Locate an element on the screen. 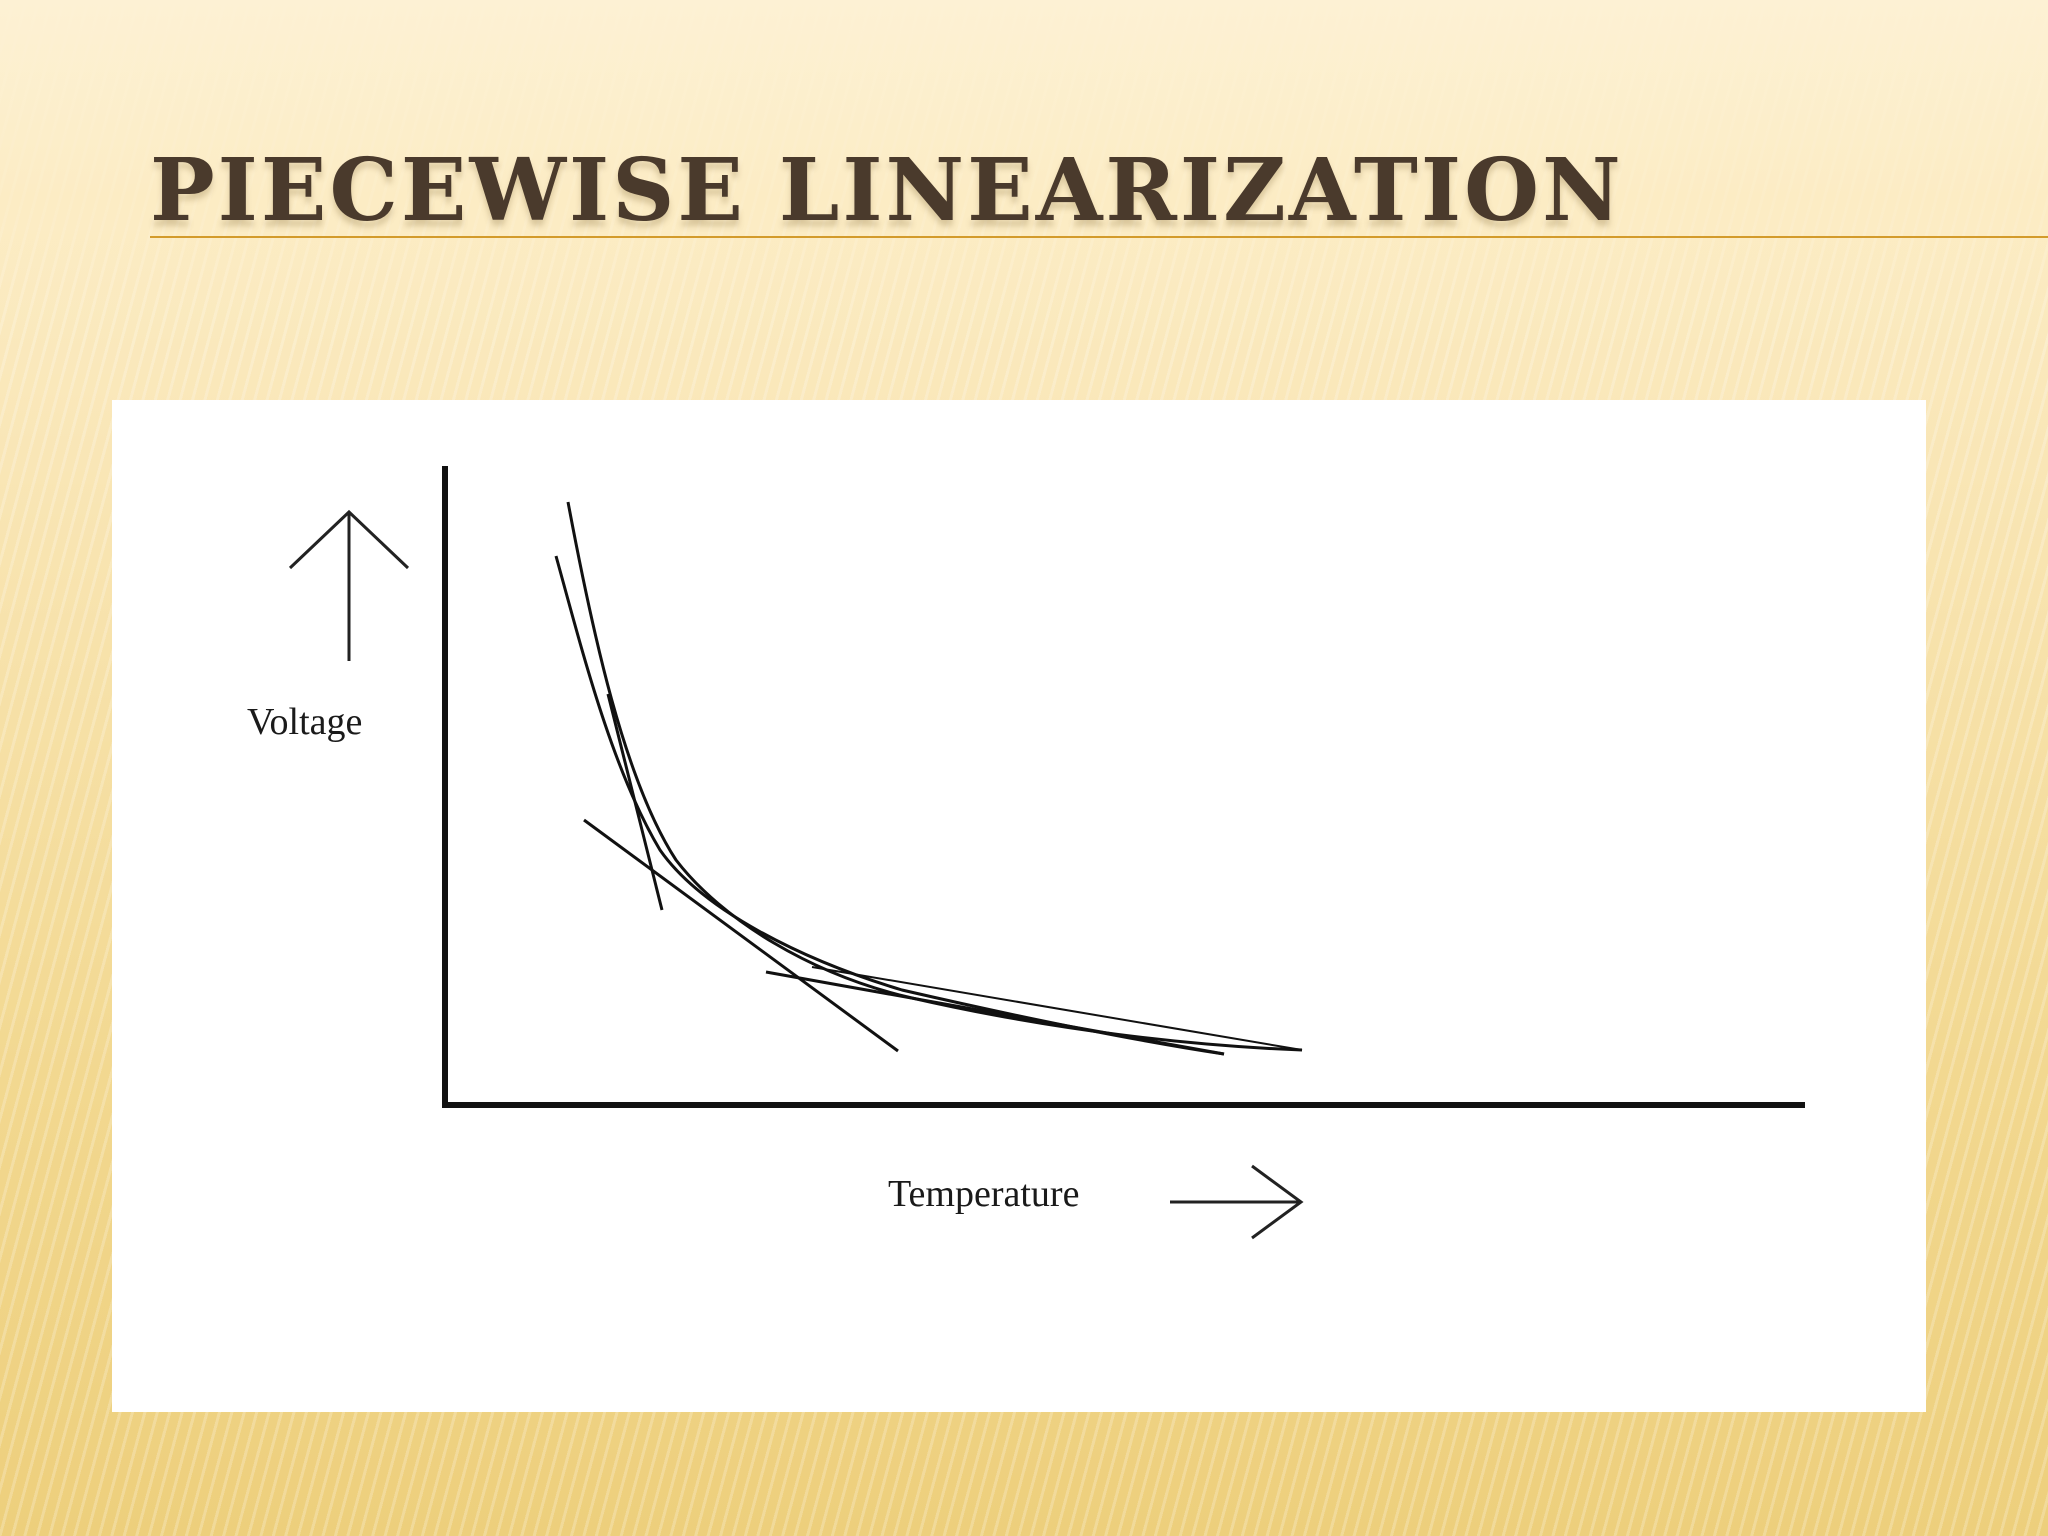 The width and height of the screenshot is (2048, 1536). nonlinear-curve is located at coordinates (934, 776).